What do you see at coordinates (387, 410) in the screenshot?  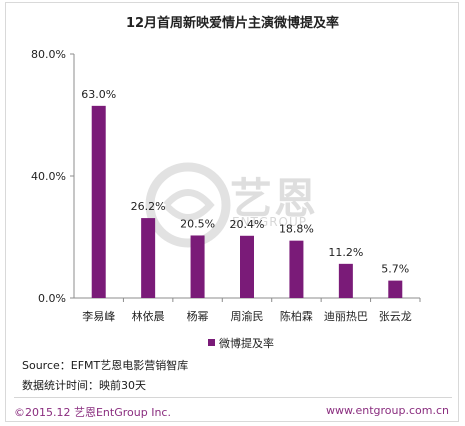 I see `website-link: www.entgroup.com.cn` at bounding box center [387, 410].